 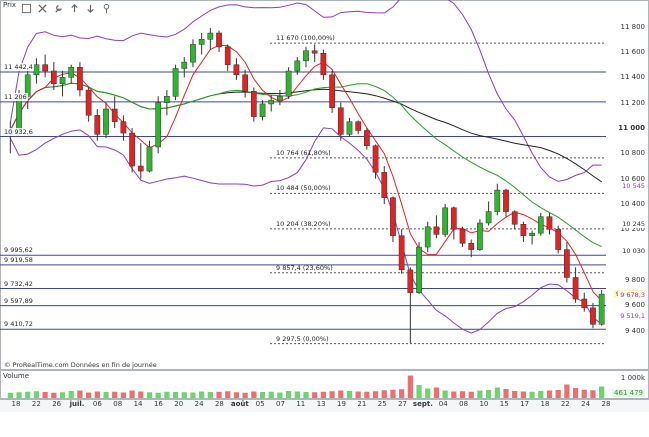 What do you see at coordinates (633, 52) in the screenshot?
I see `price-axis-tick: 11 600` at bounding box center [633, 52].